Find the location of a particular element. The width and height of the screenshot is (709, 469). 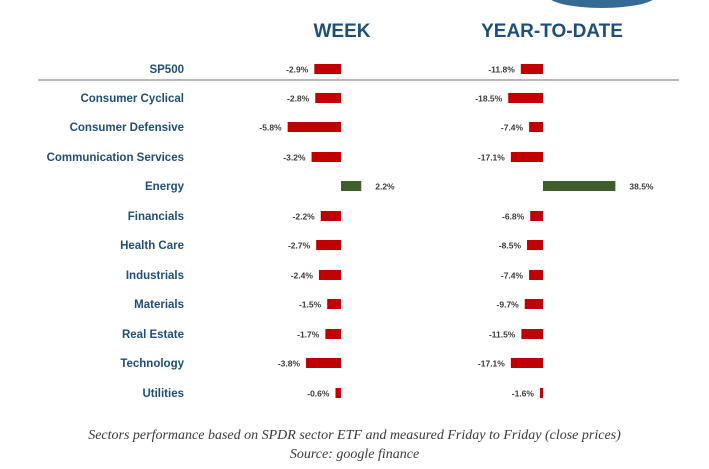

value-label: -2.9% is located at coordinates (297, 70).